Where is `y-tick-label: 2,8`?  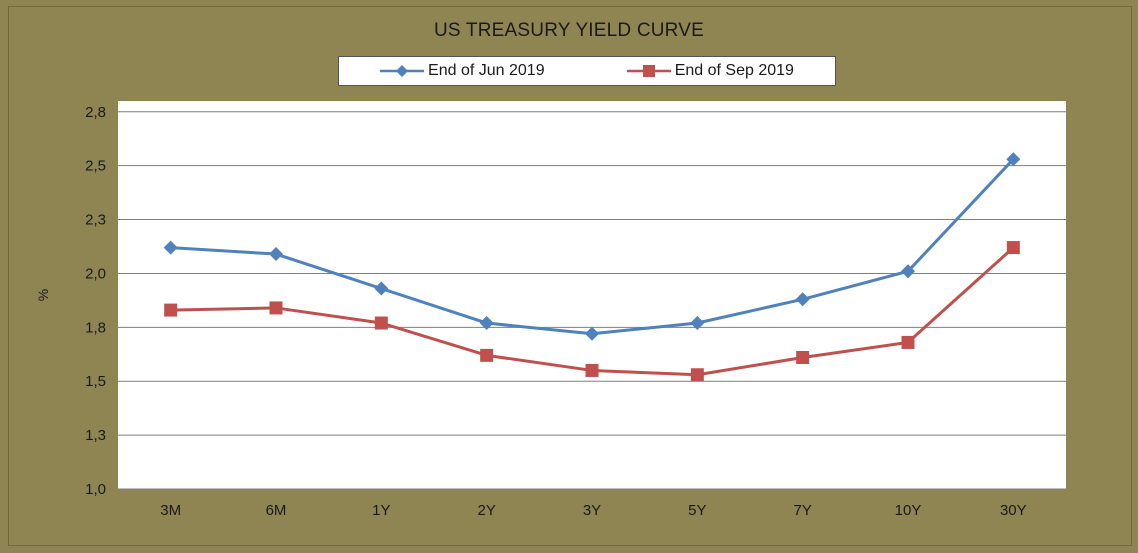
y-tick-label: 2,8 is located at coordinates (95, 112).